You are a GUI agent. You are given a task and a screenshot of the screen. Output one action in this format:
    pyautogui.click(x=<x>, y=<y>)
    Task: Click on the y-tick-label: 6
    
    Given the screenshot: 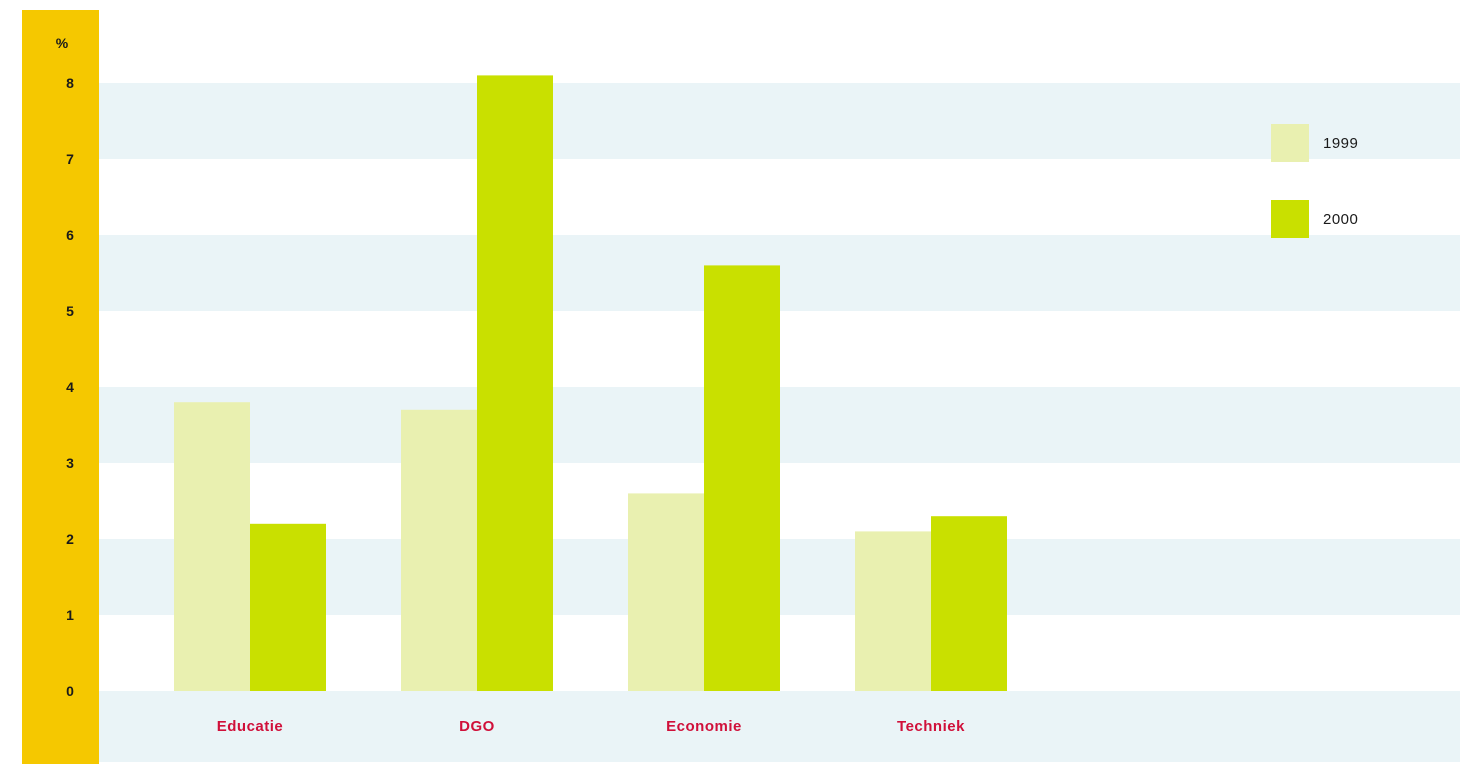 What is the action you would take?
    pyautogui.click(x=70, y=235)
    